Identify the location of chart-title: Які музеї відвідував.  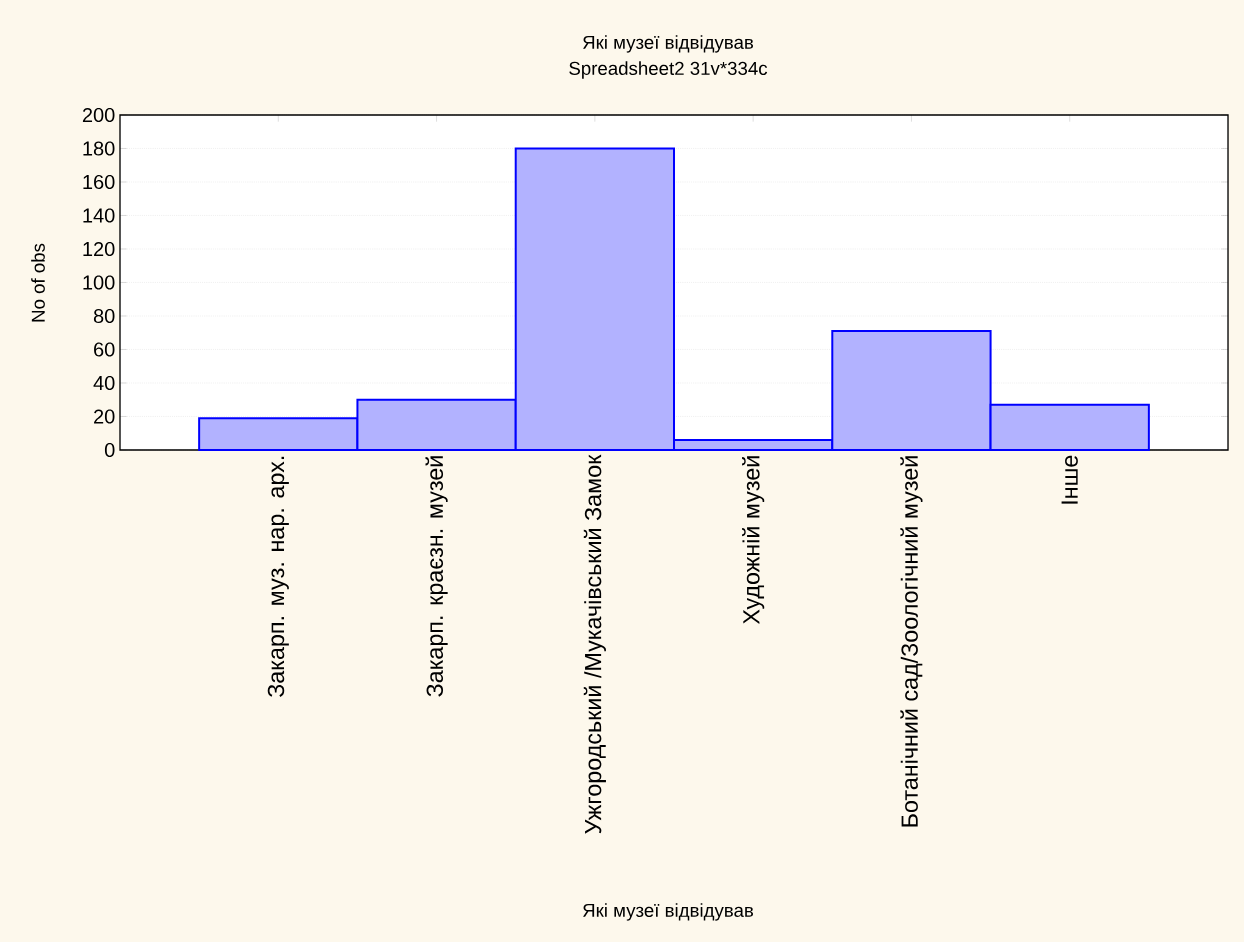
(668, 44).